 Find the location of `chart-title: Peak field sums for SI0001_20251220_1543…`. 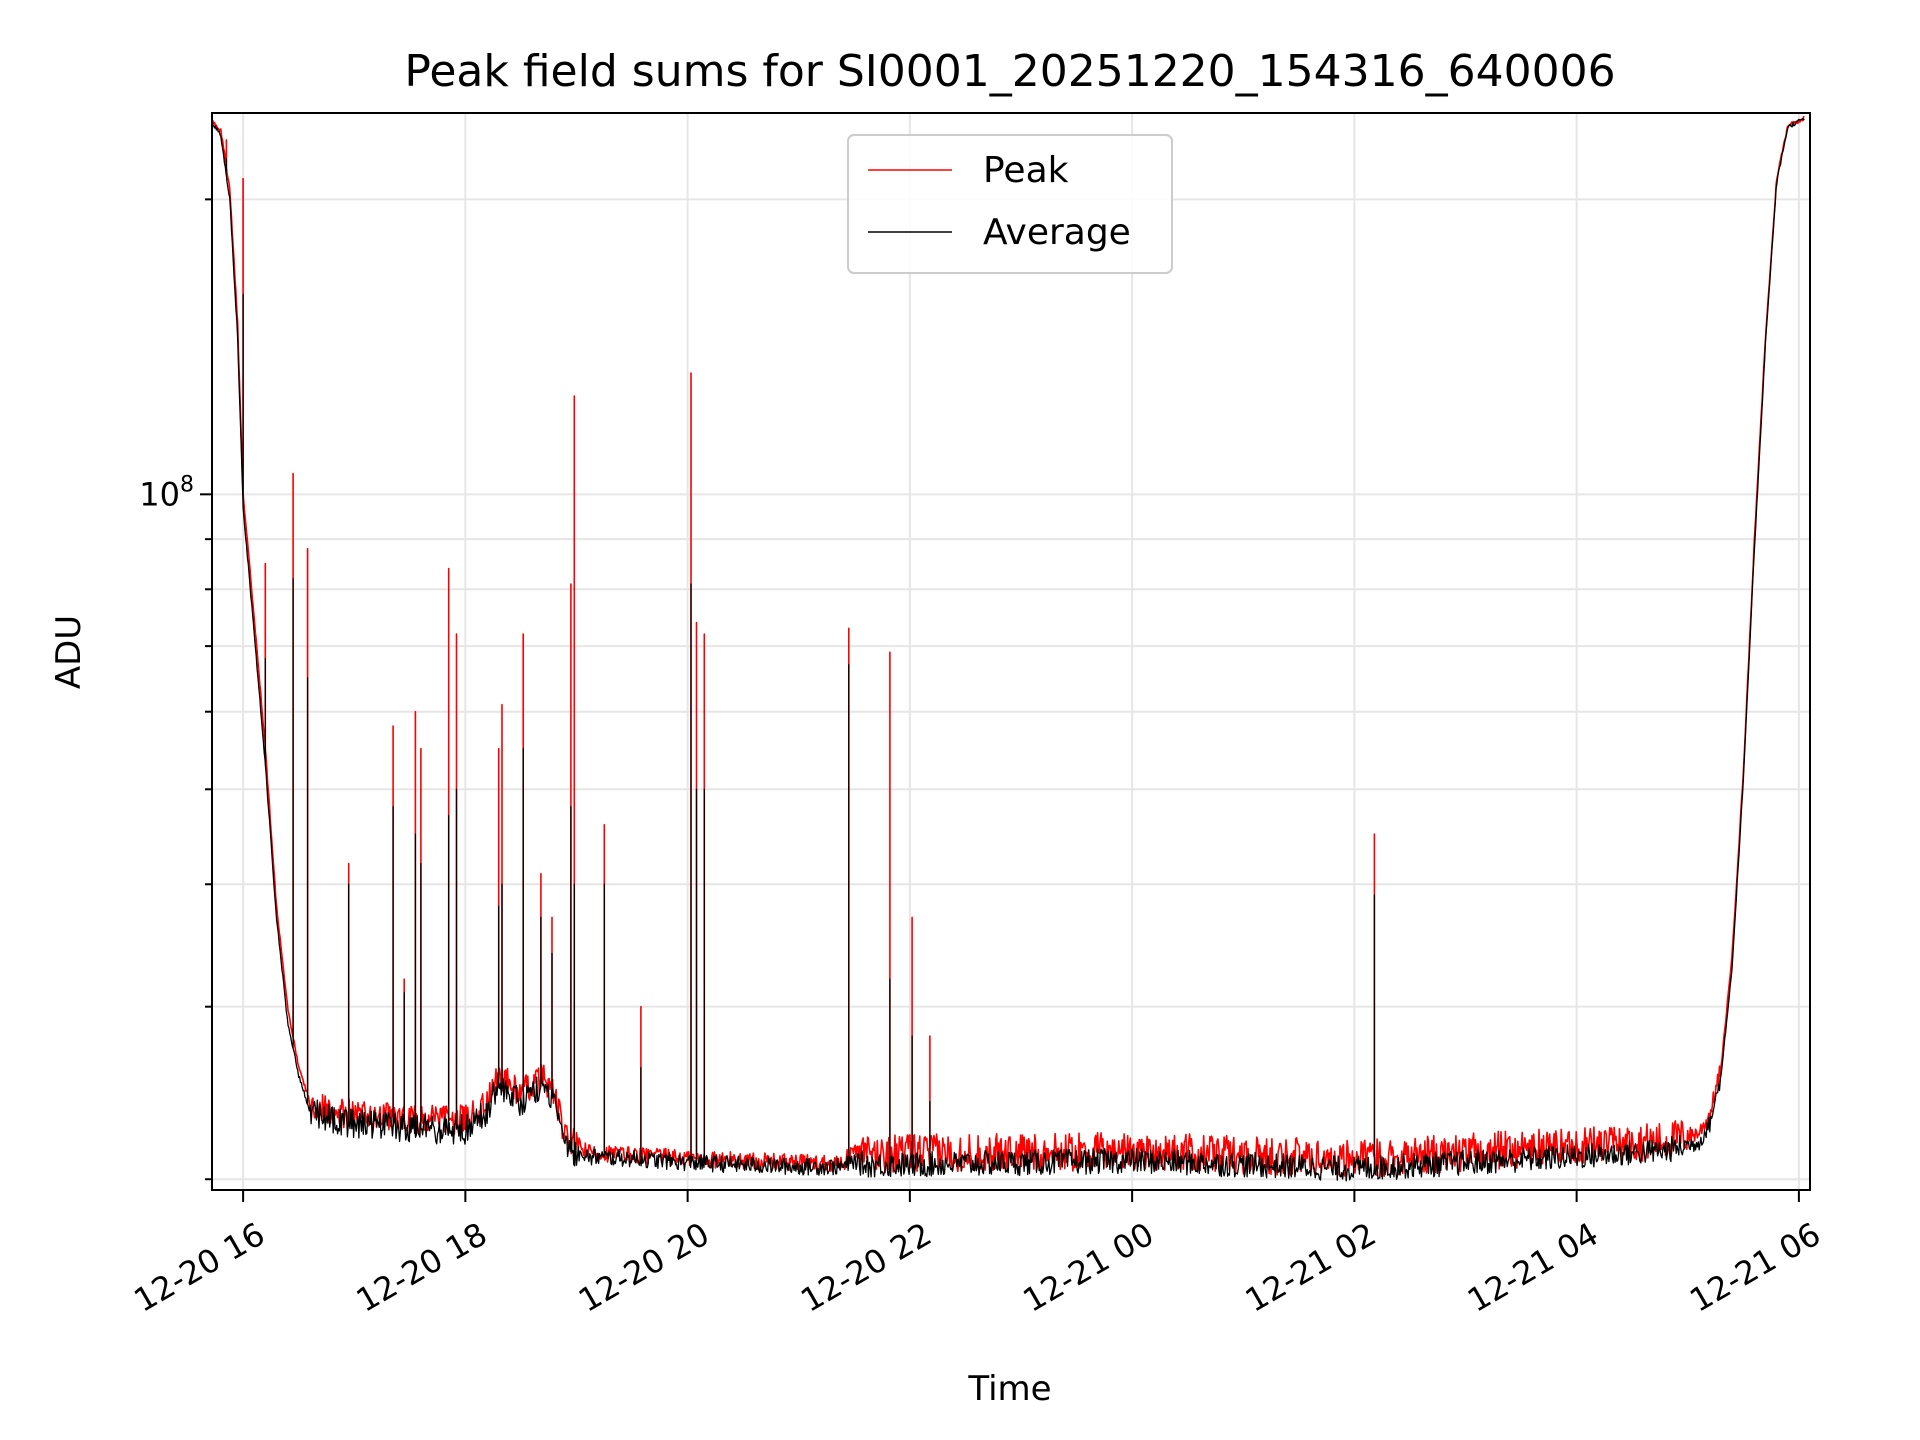

chart-title: Peak field sums for SI0001_20251220_1543… is located at coordinates (1009, 71).